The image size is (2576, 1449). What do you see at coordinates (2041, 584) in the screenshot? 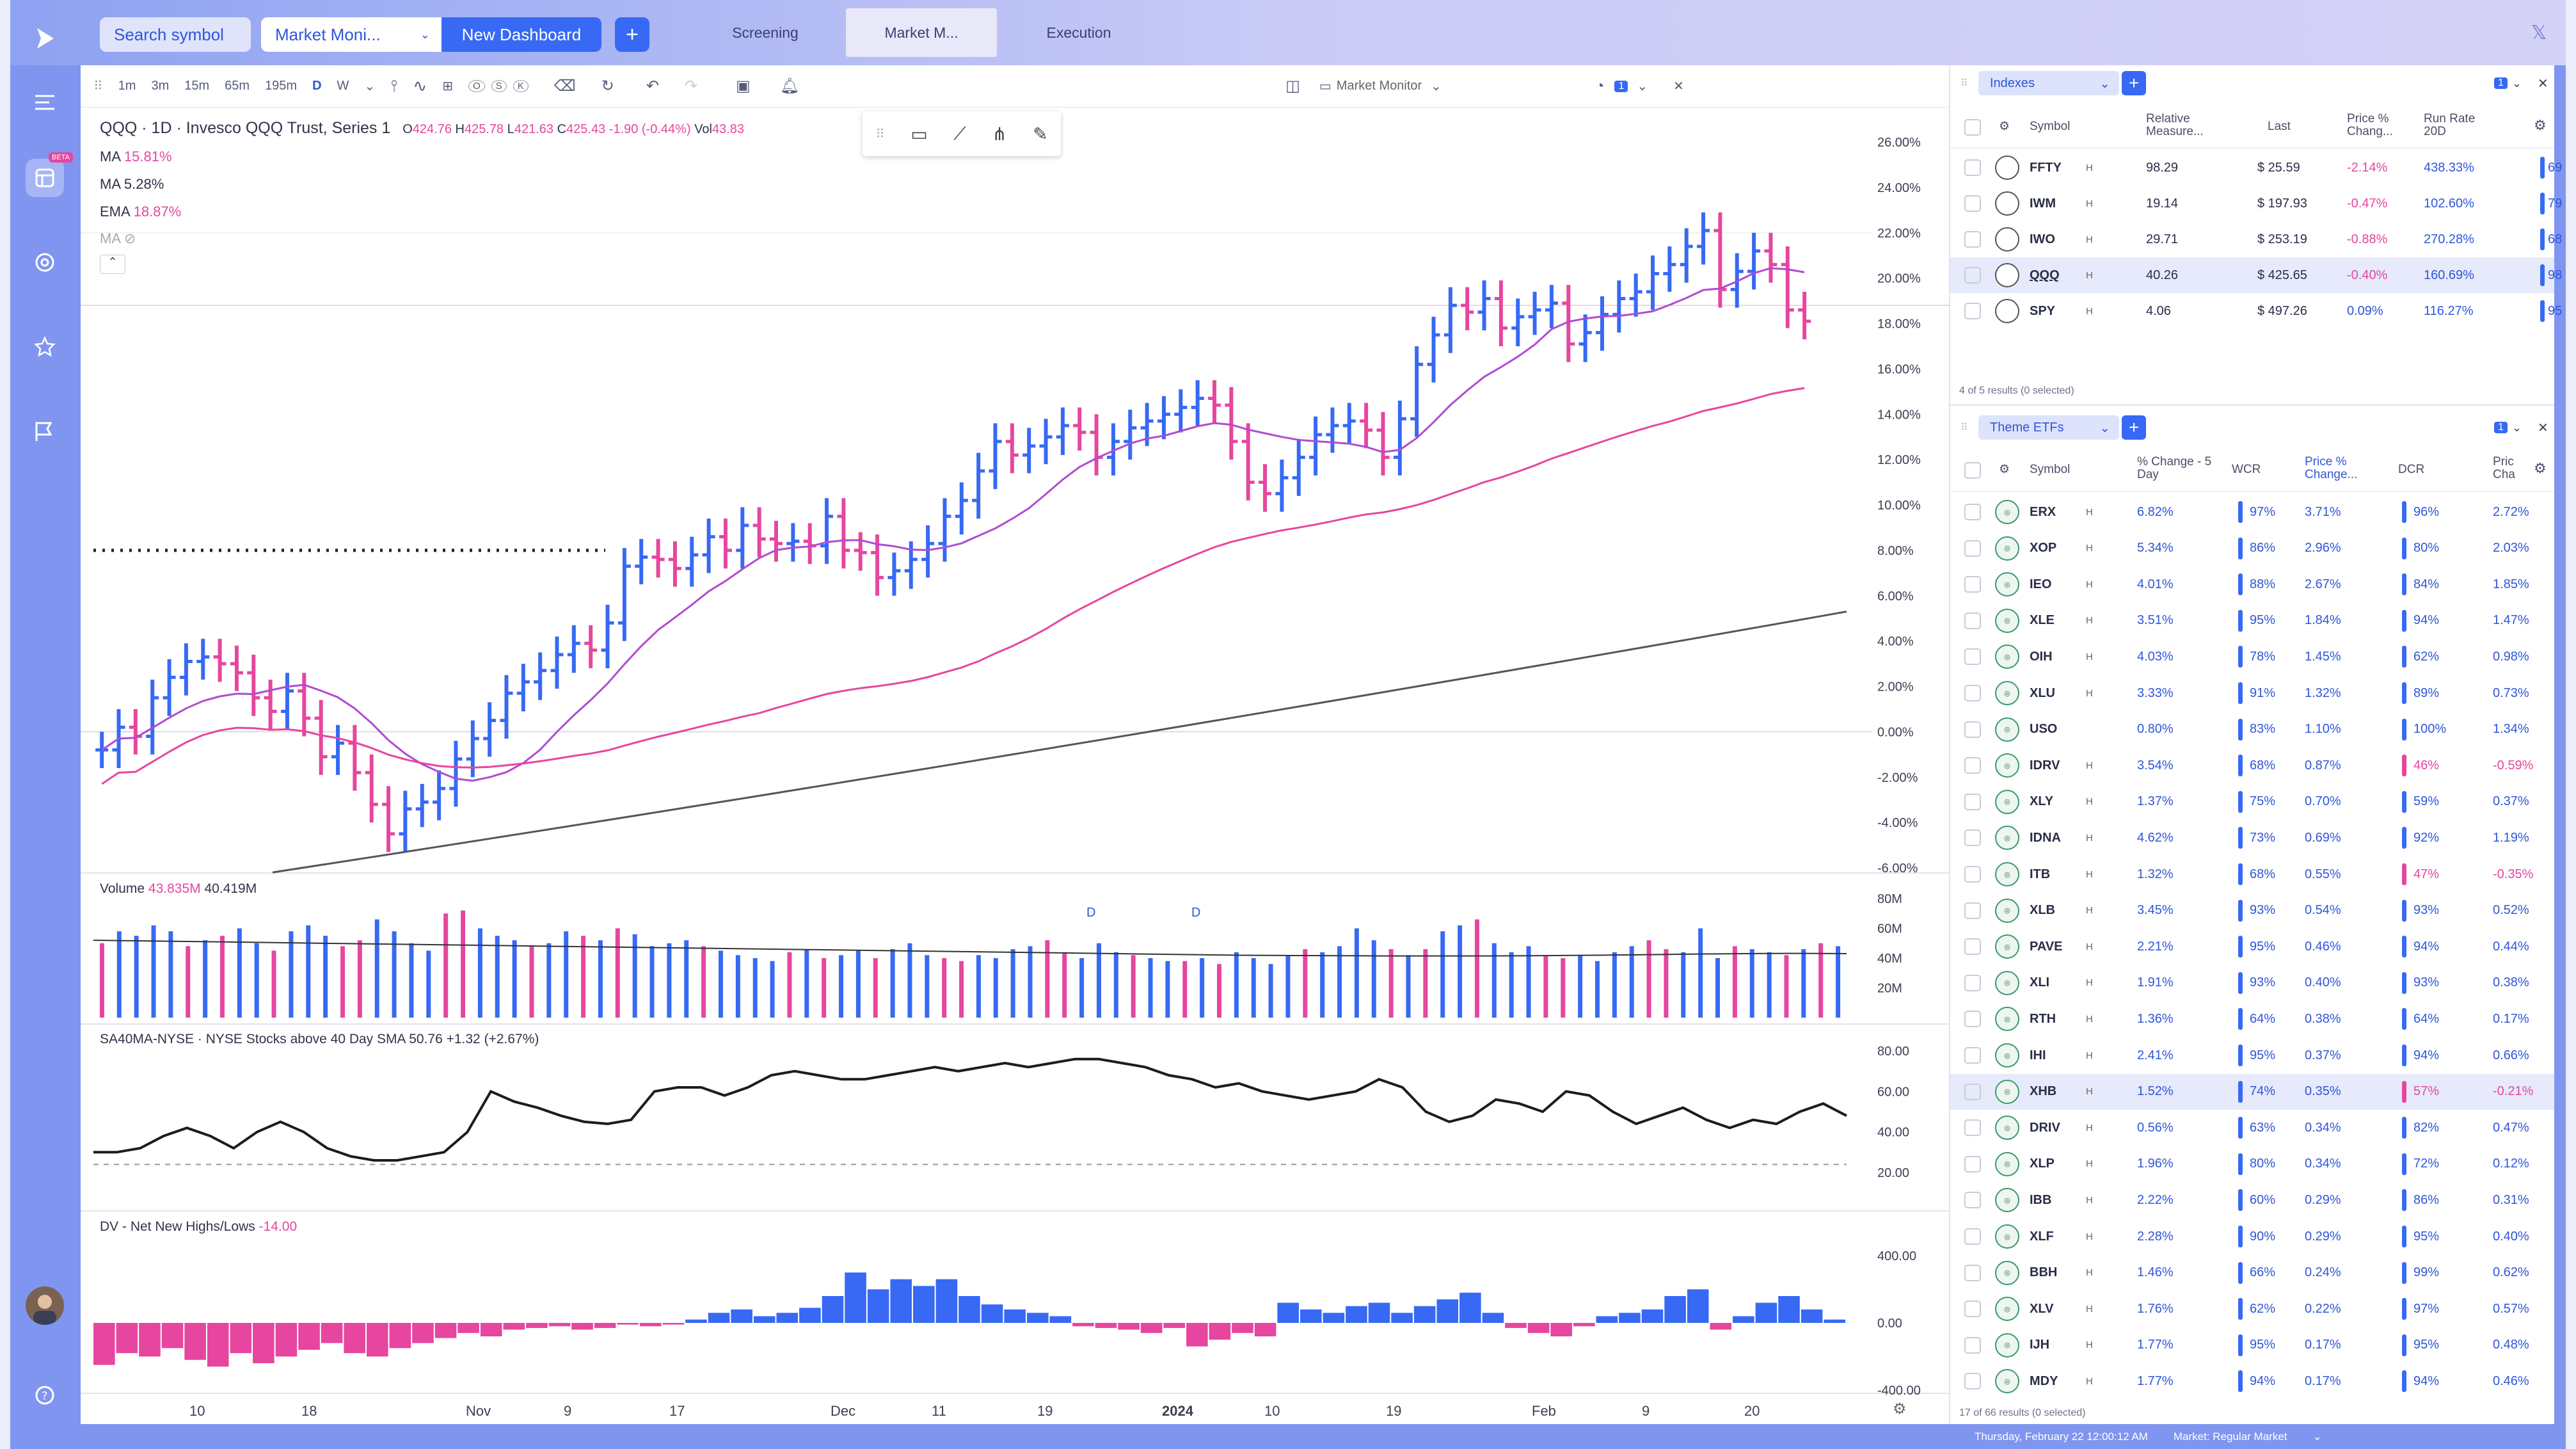
I see `symbol-text: IEO` at bounding box center [2041, 584].